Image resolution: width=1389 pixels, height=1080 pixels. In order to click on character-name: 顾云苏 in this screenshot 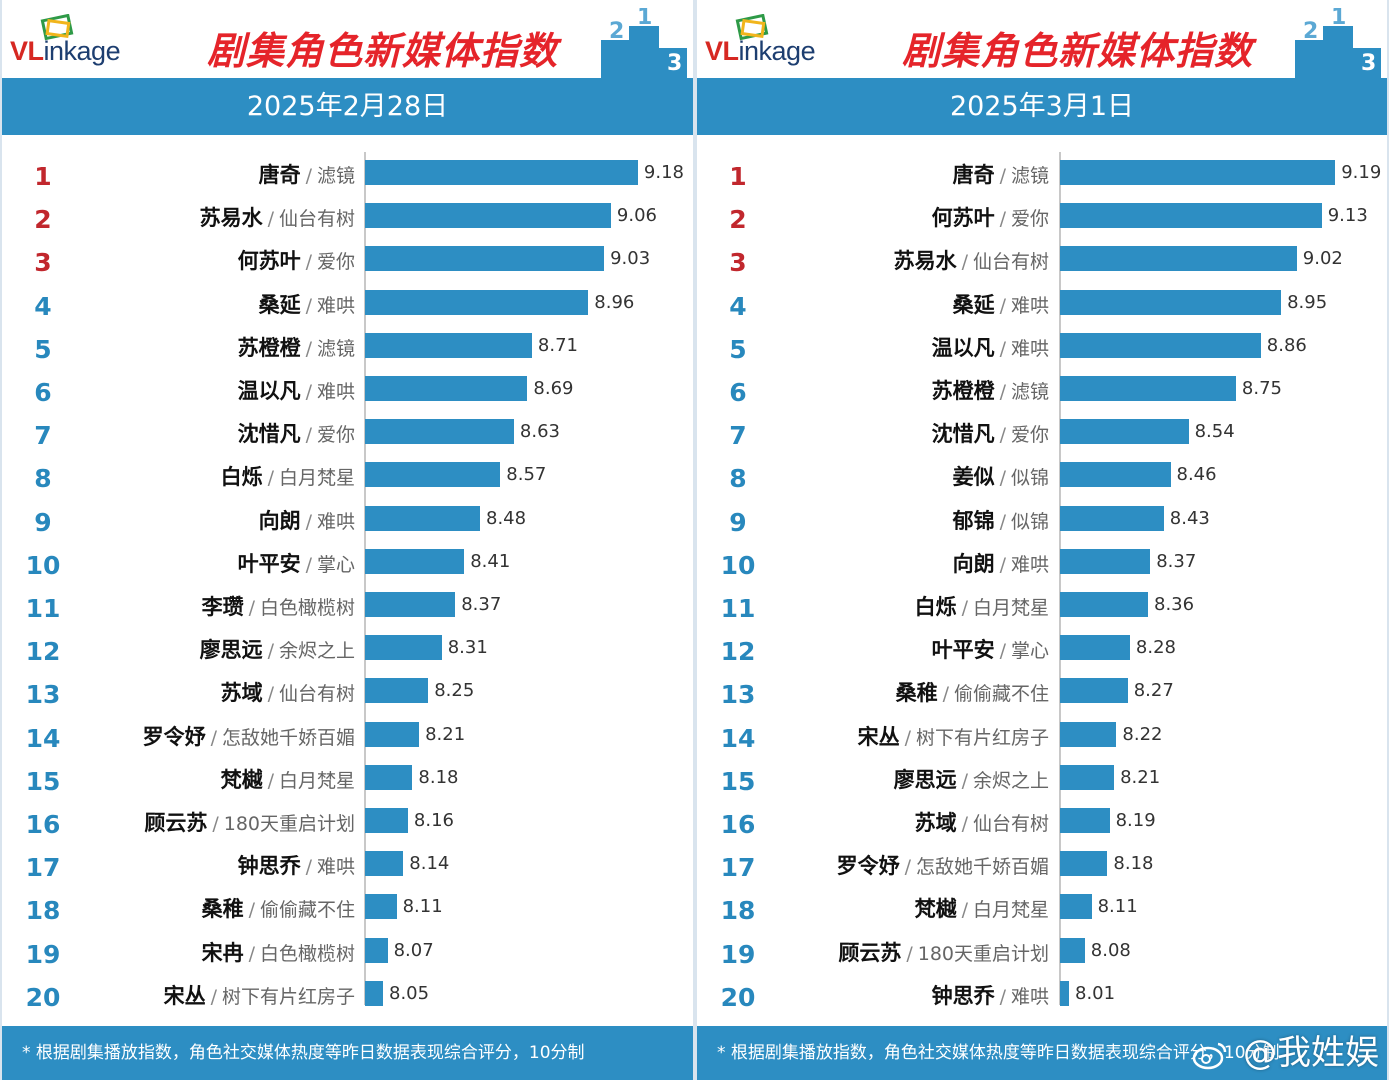, I will do `click(870, 952)`.